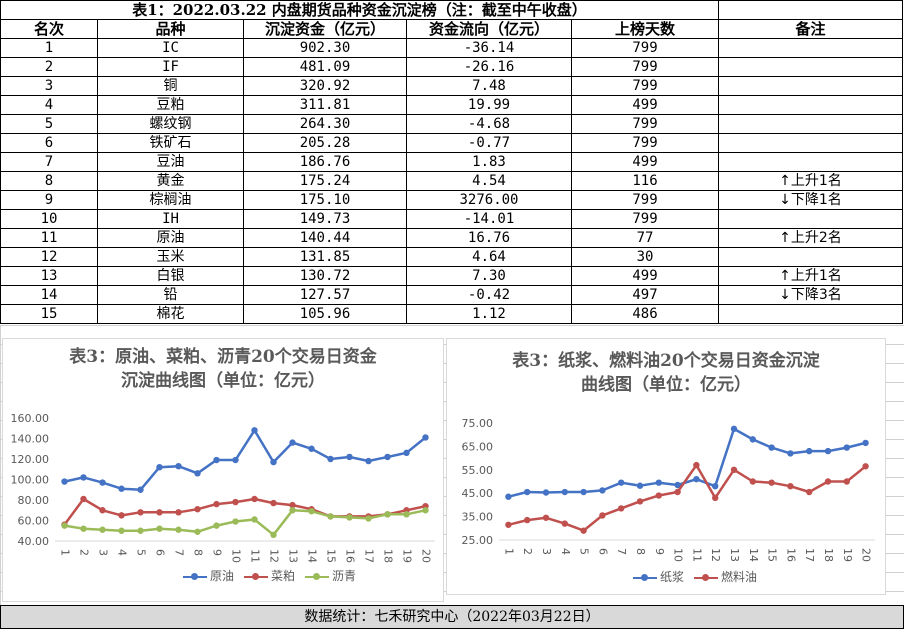 This screenshot has height=629, width=904. What do you see at coordinates (325, 219) in the screenshot?
I see `cell-capital: 149.73` at bounding box center [325, 219].